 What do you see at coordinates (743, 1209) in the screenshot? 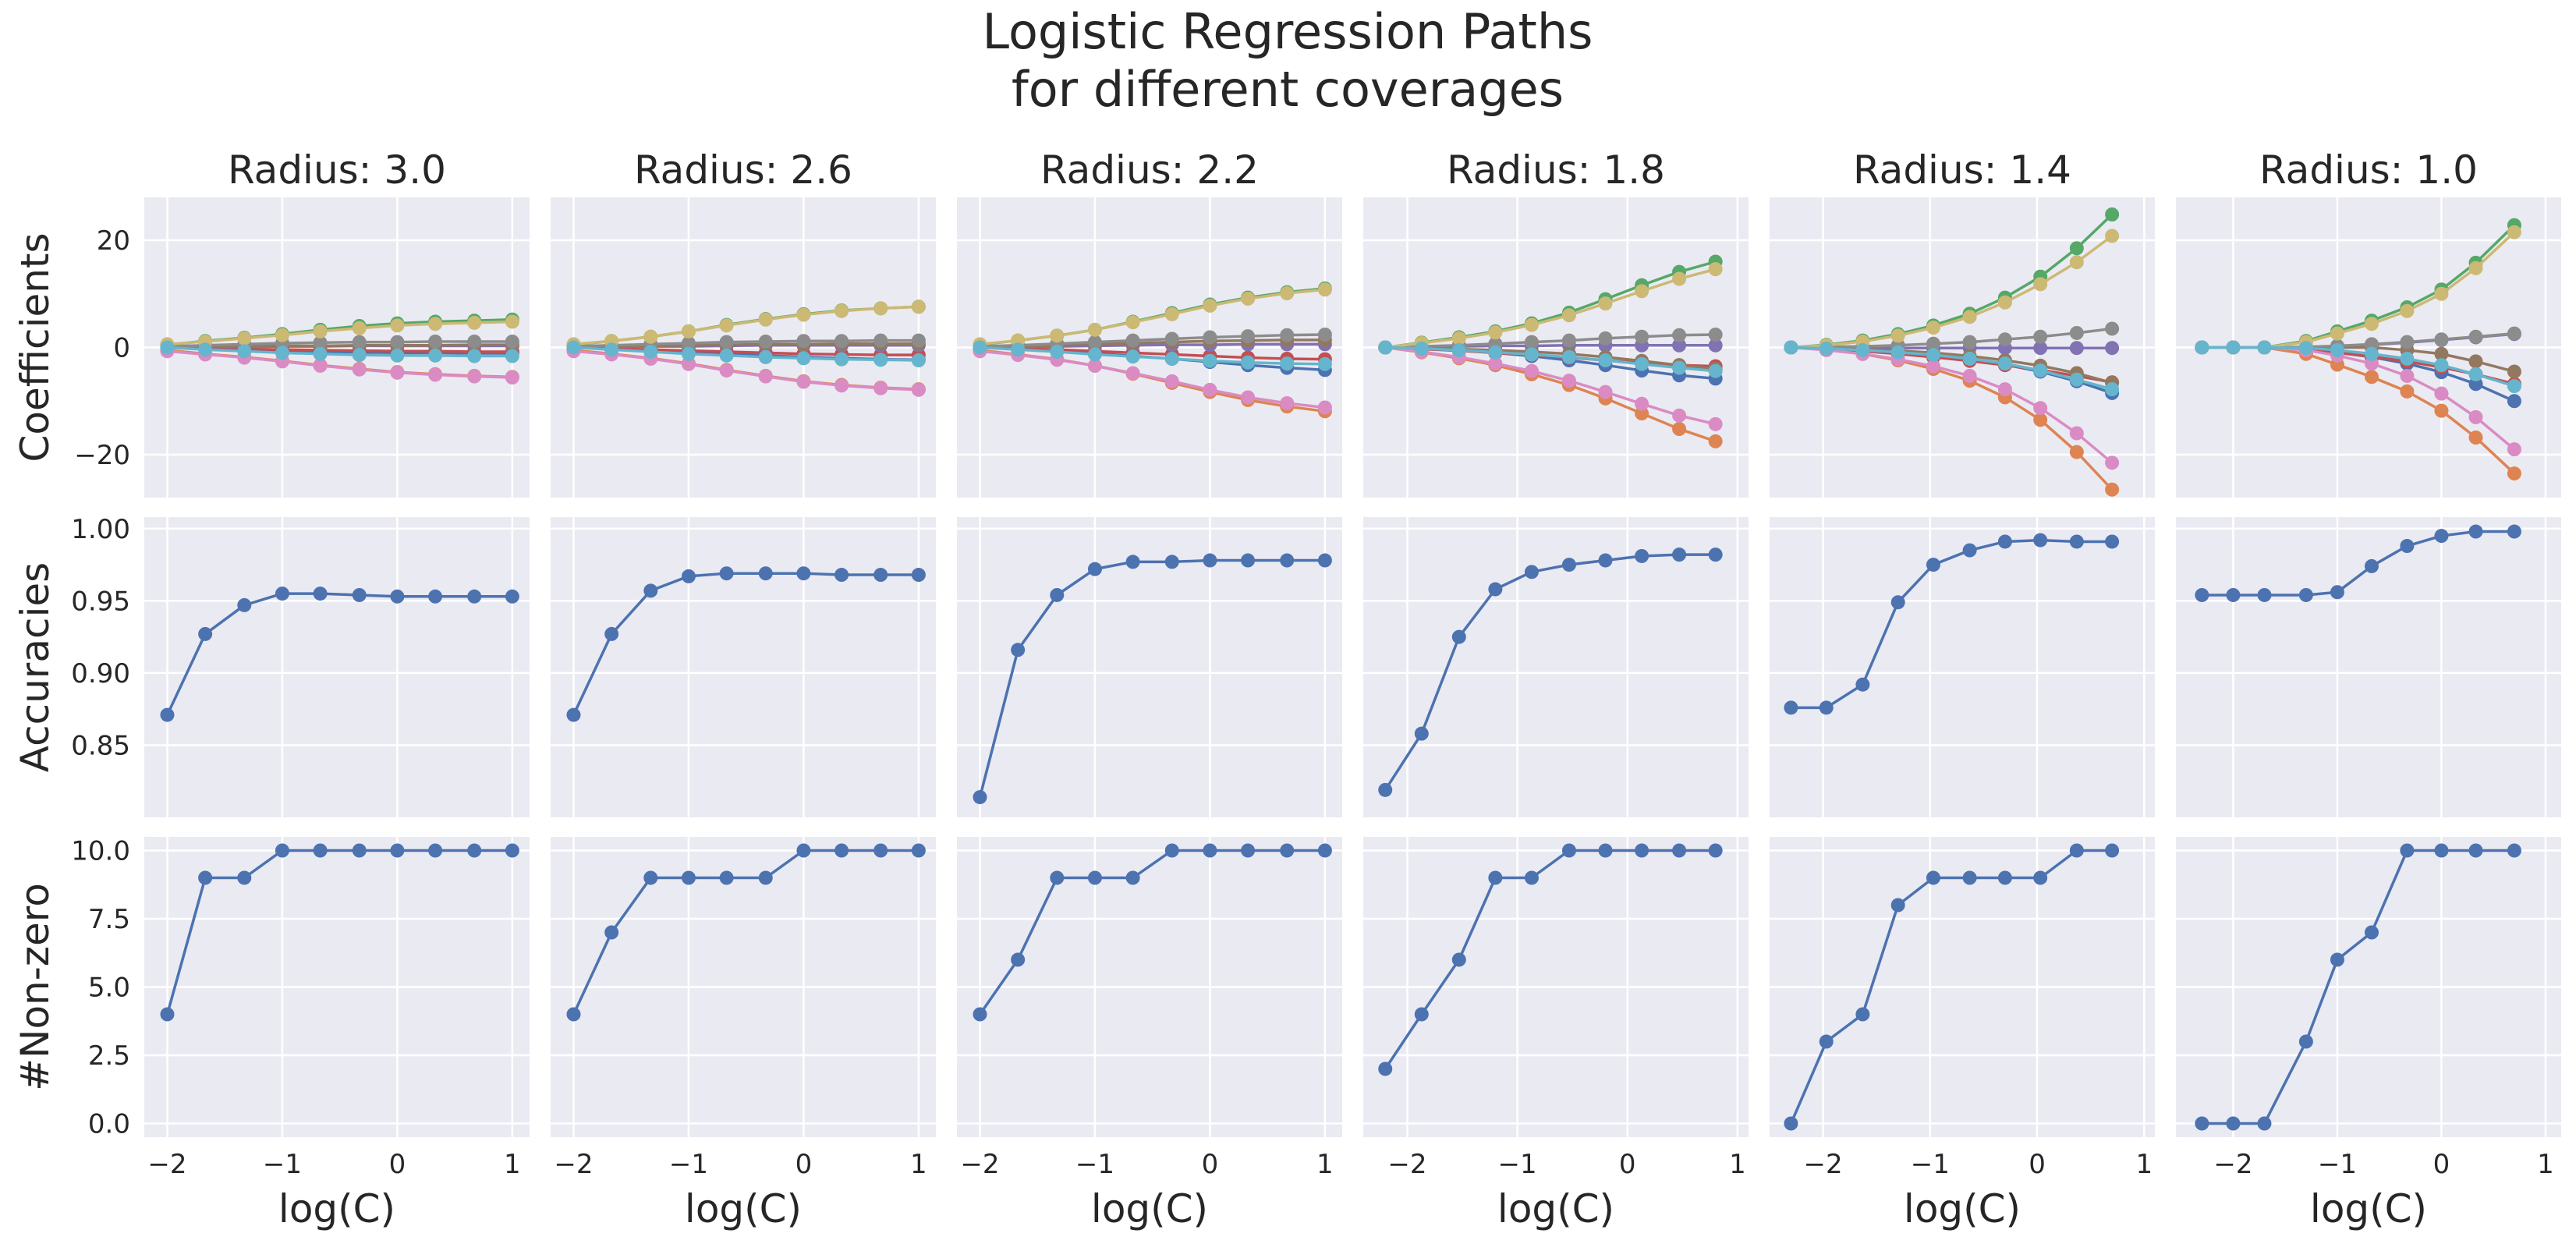
I see `xlabel-c1: log(C)` at bounding box center [743, 1209].